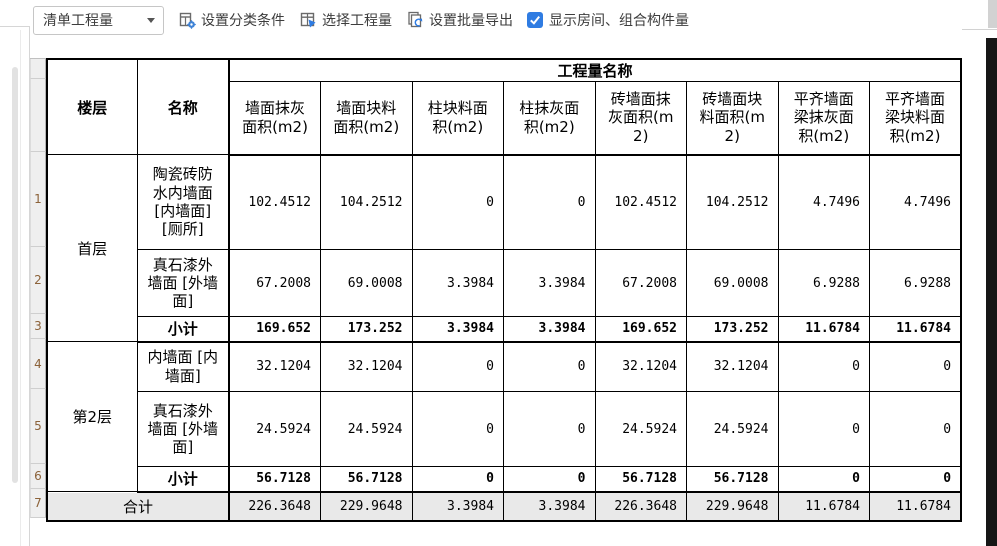 This screenshot has height=546, width=997. Describe the element at coordinates (459, 20) in the screenshot. I see `batch-export-button: 设置批量导出` at that location.